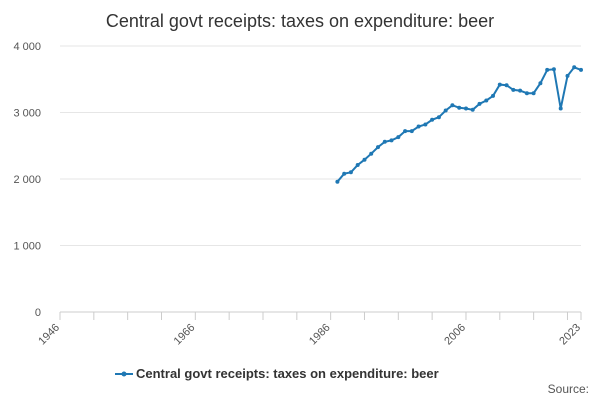 The width and height of the screenshot is (600, 400). Describe the element at coordinates (49, 335) in the screenshot. I see `x-tick-label: 1946` at that location.